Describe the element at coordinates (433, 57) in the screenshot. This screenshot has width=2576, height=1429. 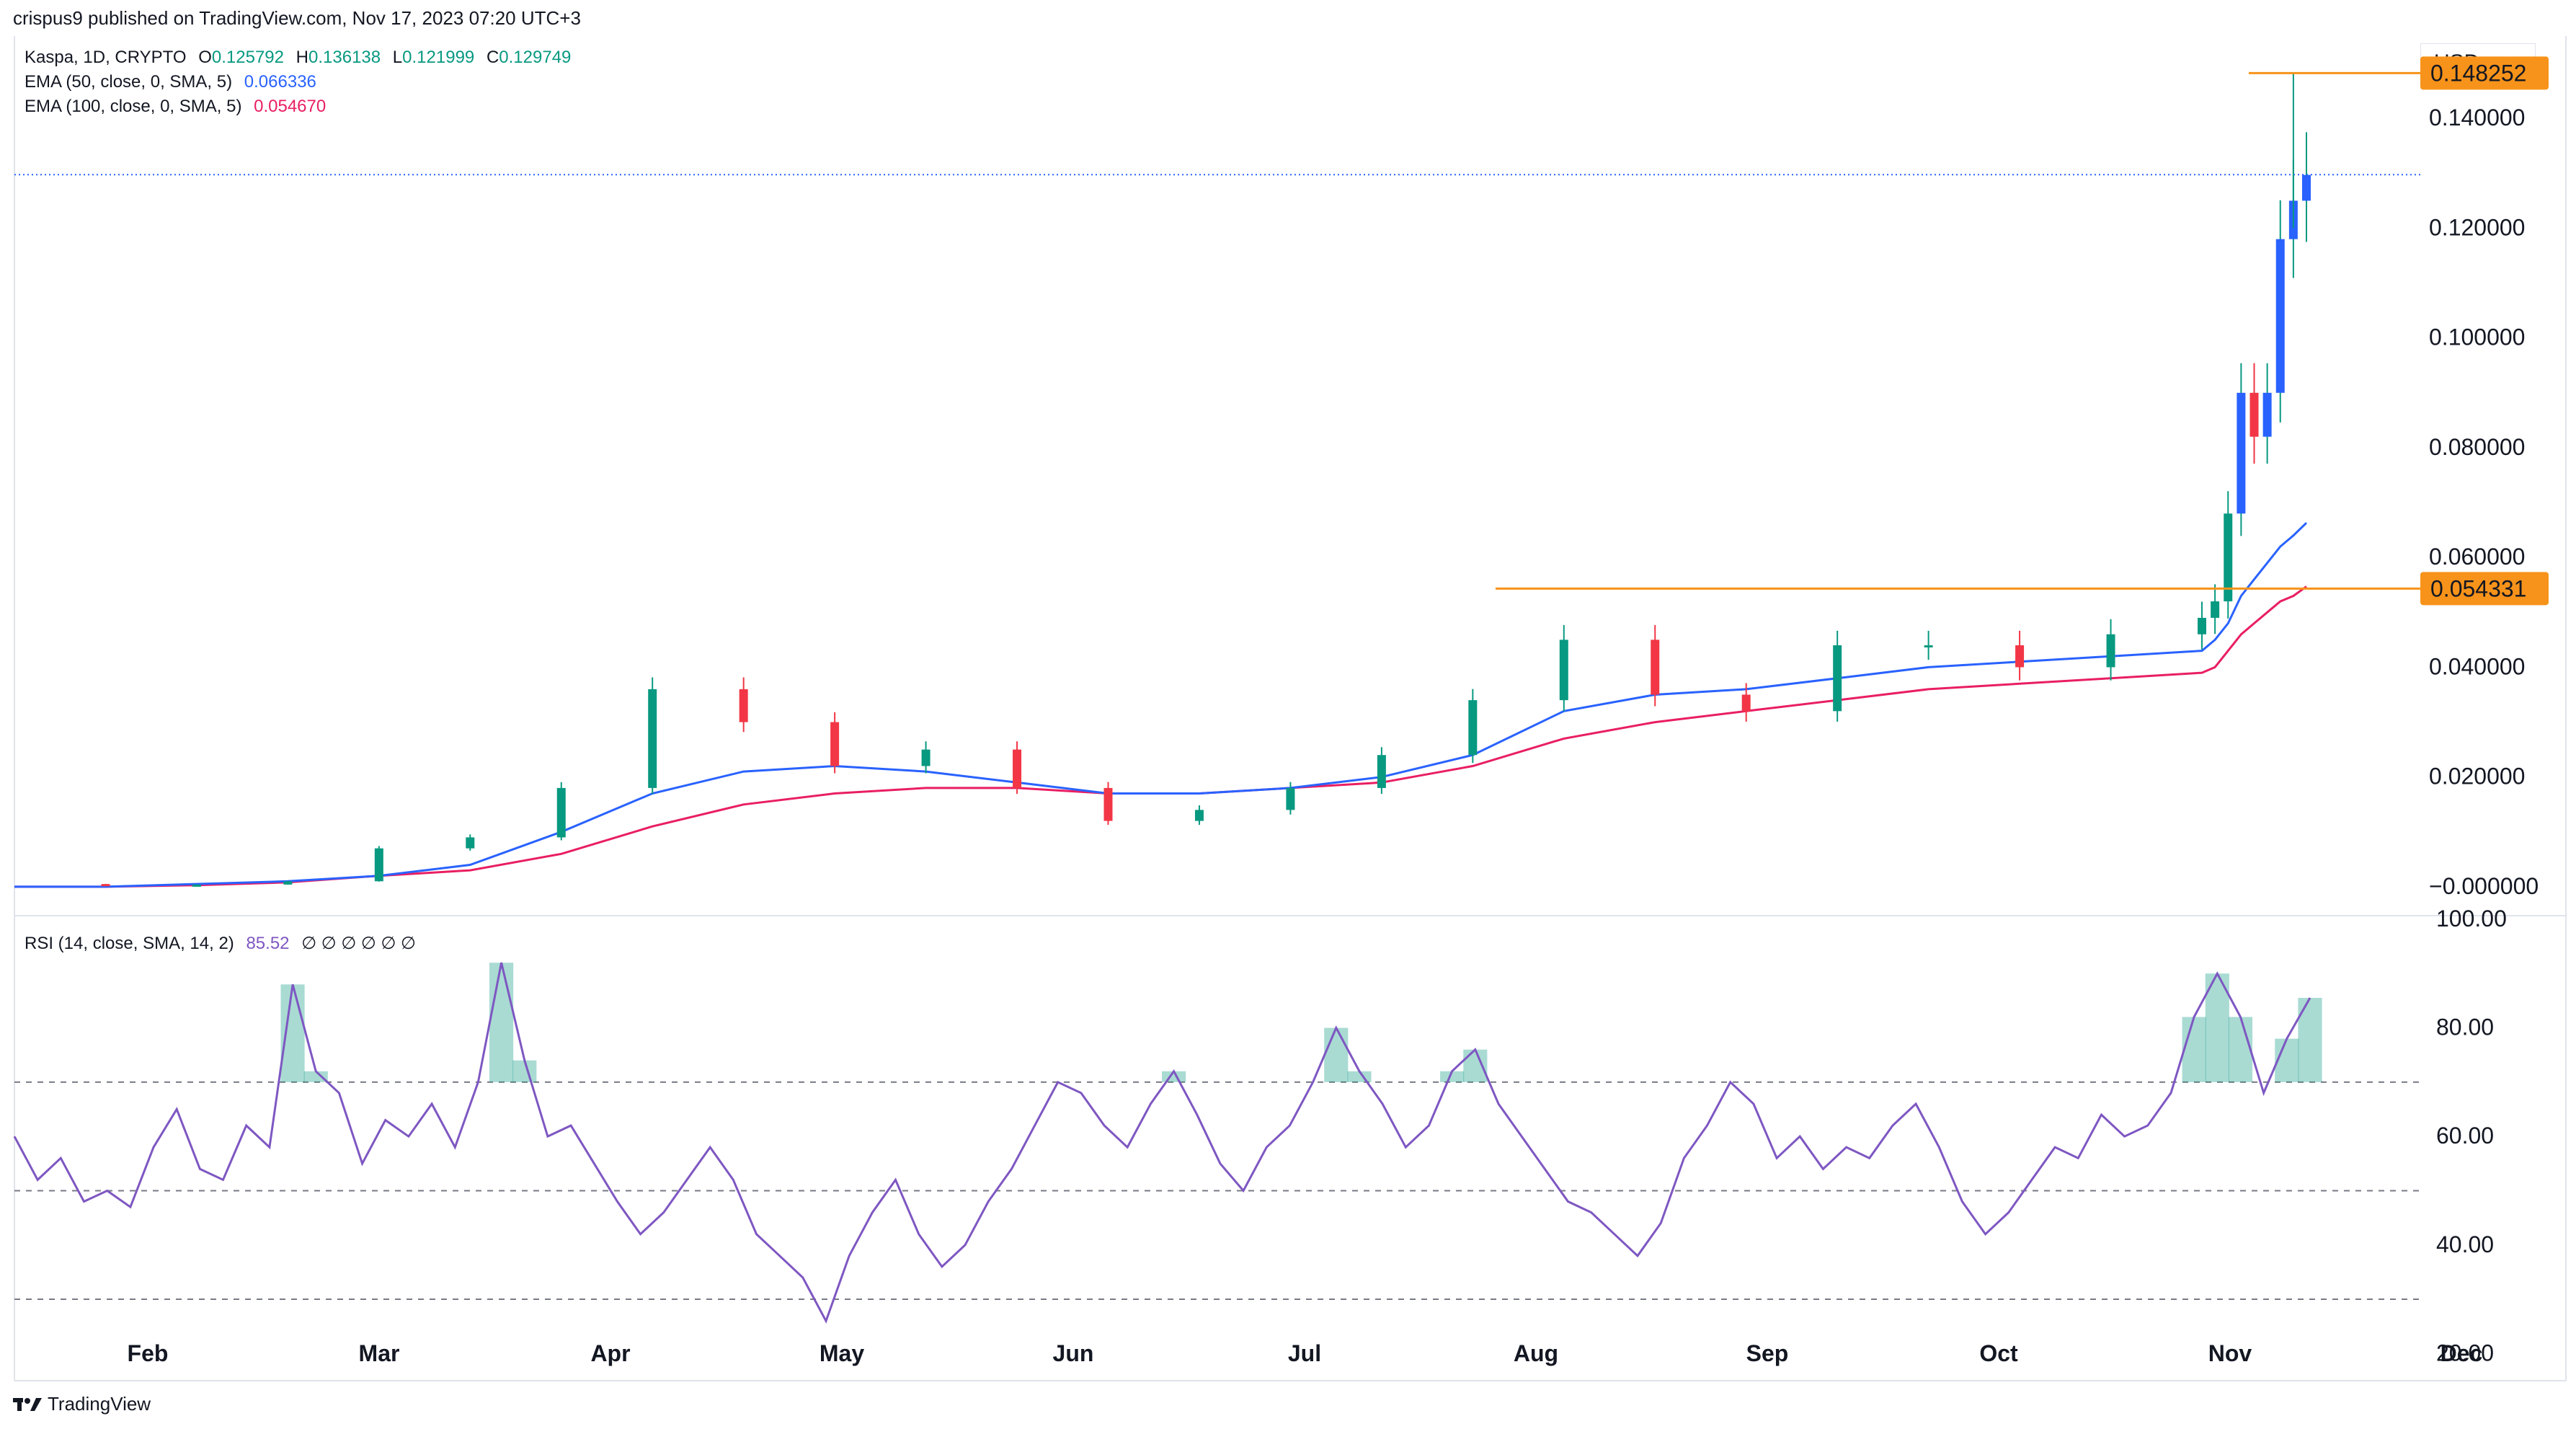
I see `ohlc-low: L0.121999` at that location.